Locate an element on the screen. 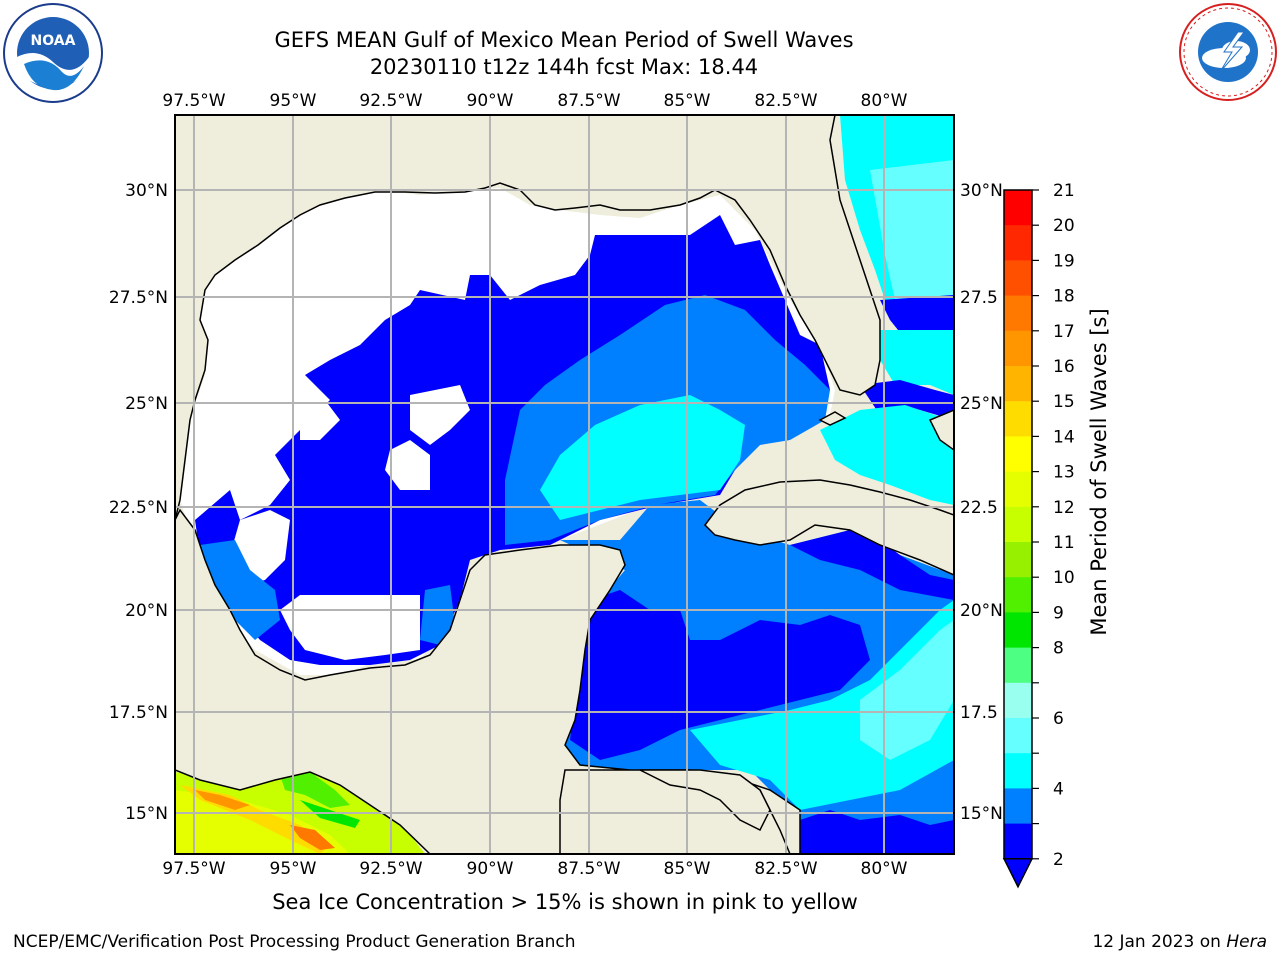  swell-region-6s-bahamas is located at coordinates (887, 455).